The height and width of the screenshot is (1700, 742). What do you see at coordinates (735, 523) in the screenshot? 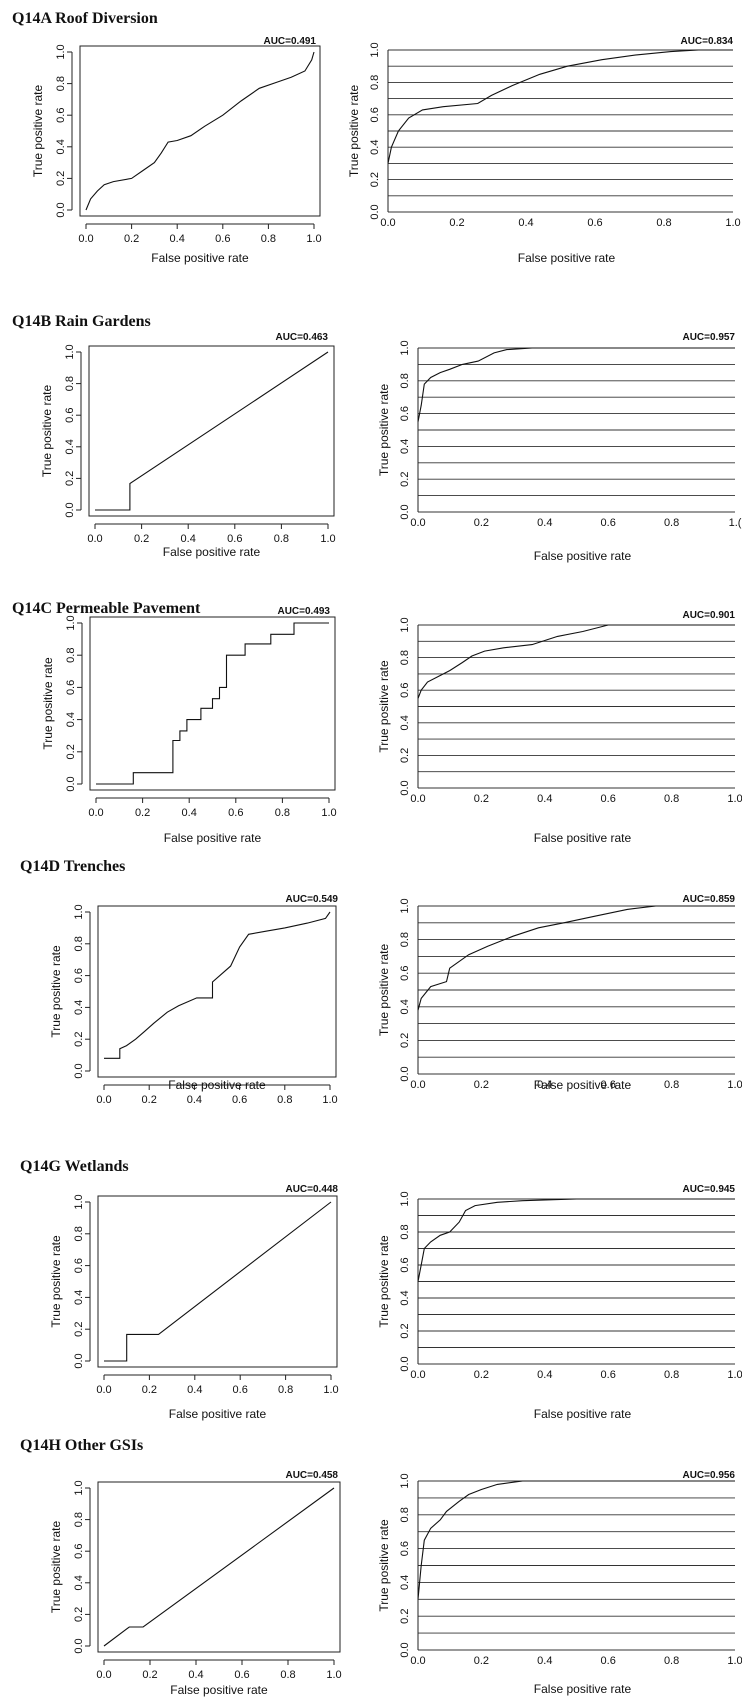
I see `x-tick-label: 1.(` at bounding box center [735, 523].